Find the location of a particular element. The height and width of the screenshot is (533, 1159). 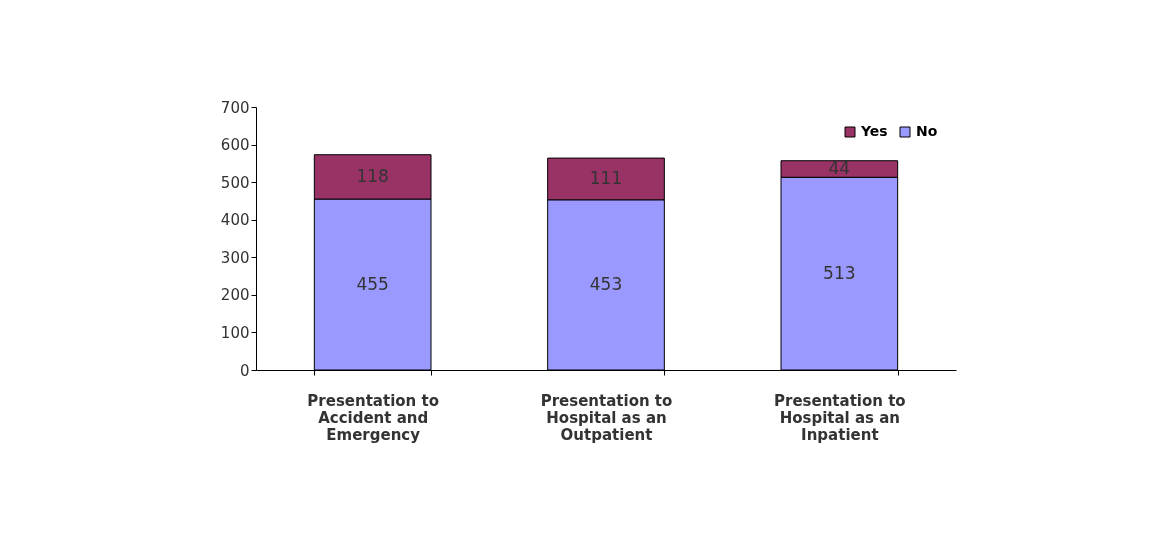

y-tick-label: 400 is located at coordinates (235, 220).